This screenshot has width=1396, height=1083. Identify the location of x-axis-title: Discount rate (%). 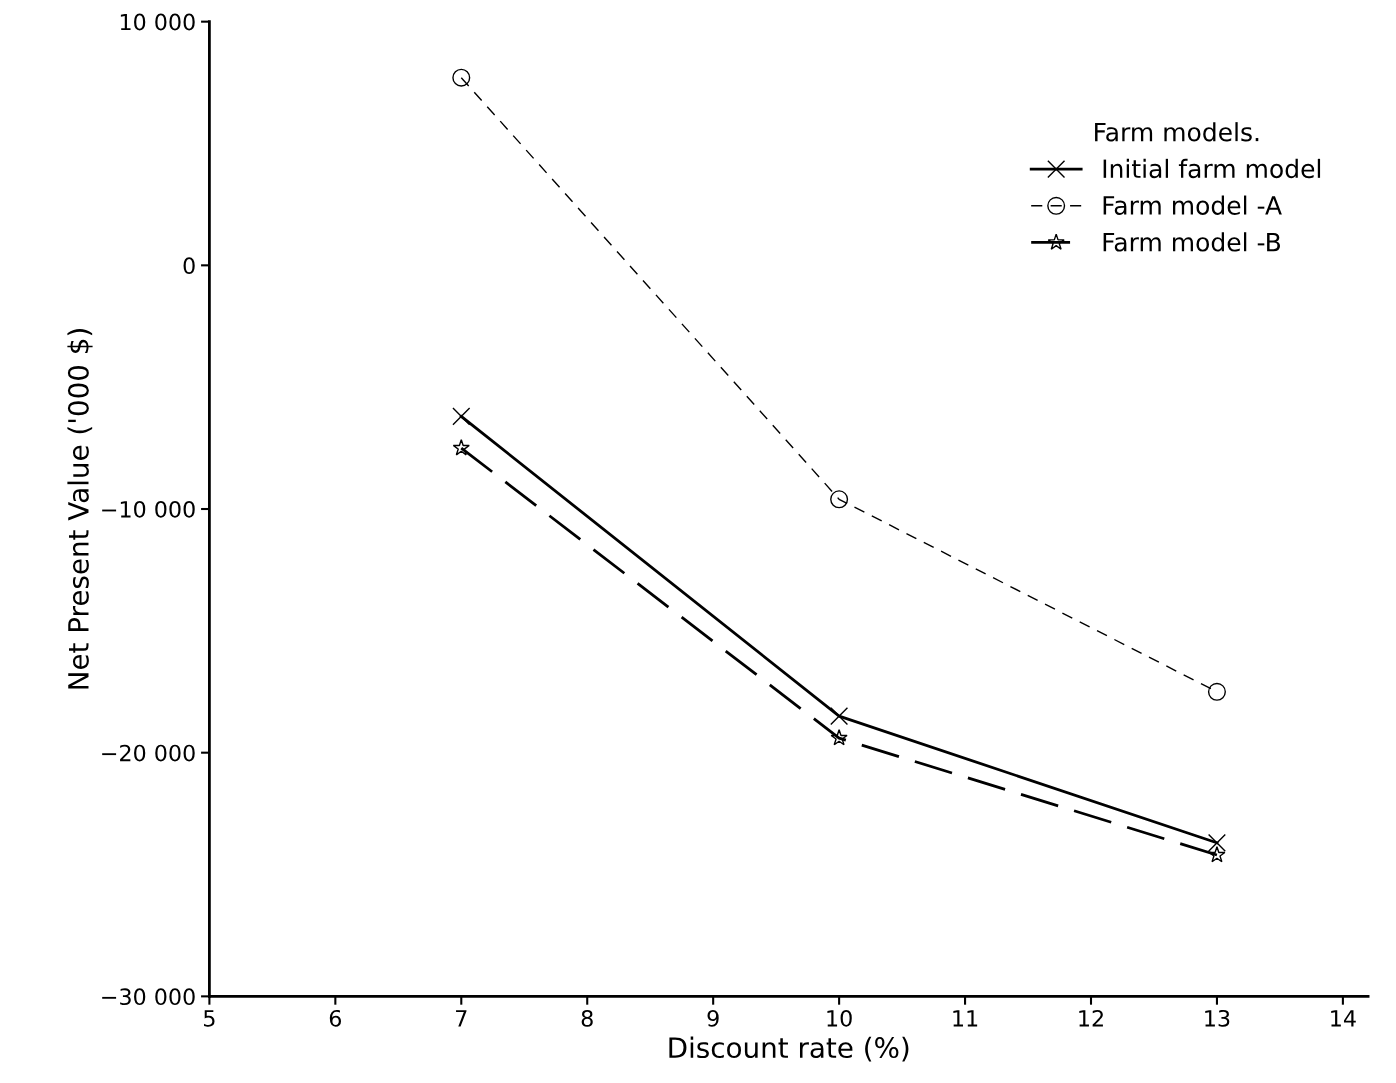
(789, 1049).